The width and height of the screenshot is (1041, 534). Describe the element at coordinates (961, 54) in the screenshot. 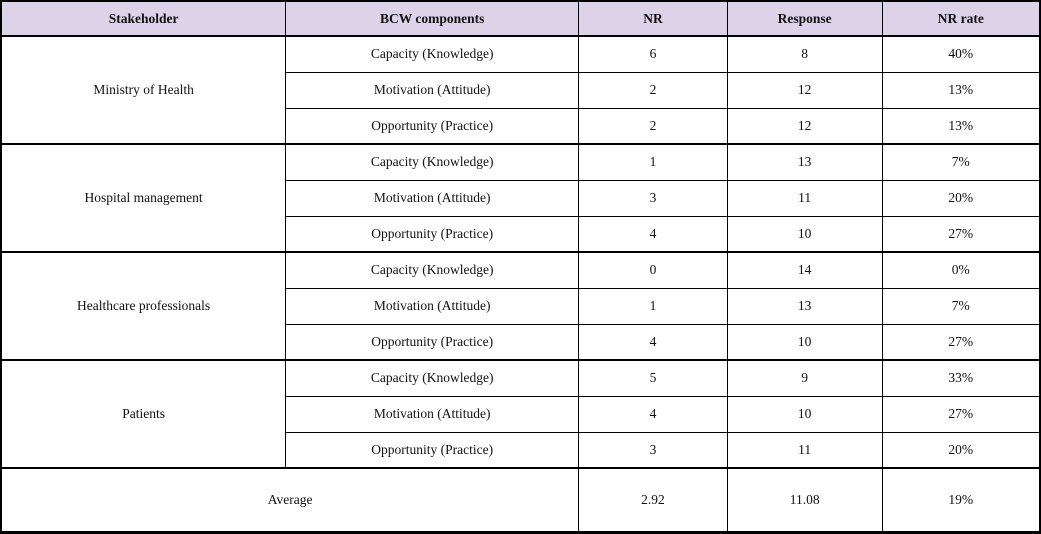

I see `nr-rate-cell: 40%` at that location.